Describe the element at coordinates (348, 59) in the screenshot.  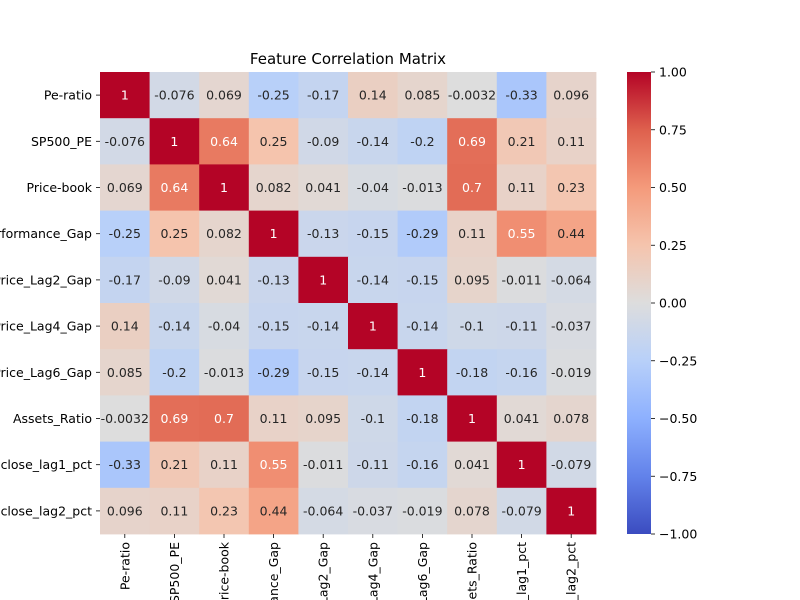
I see `chart-title: Feature Correlation Matrix` at that location.